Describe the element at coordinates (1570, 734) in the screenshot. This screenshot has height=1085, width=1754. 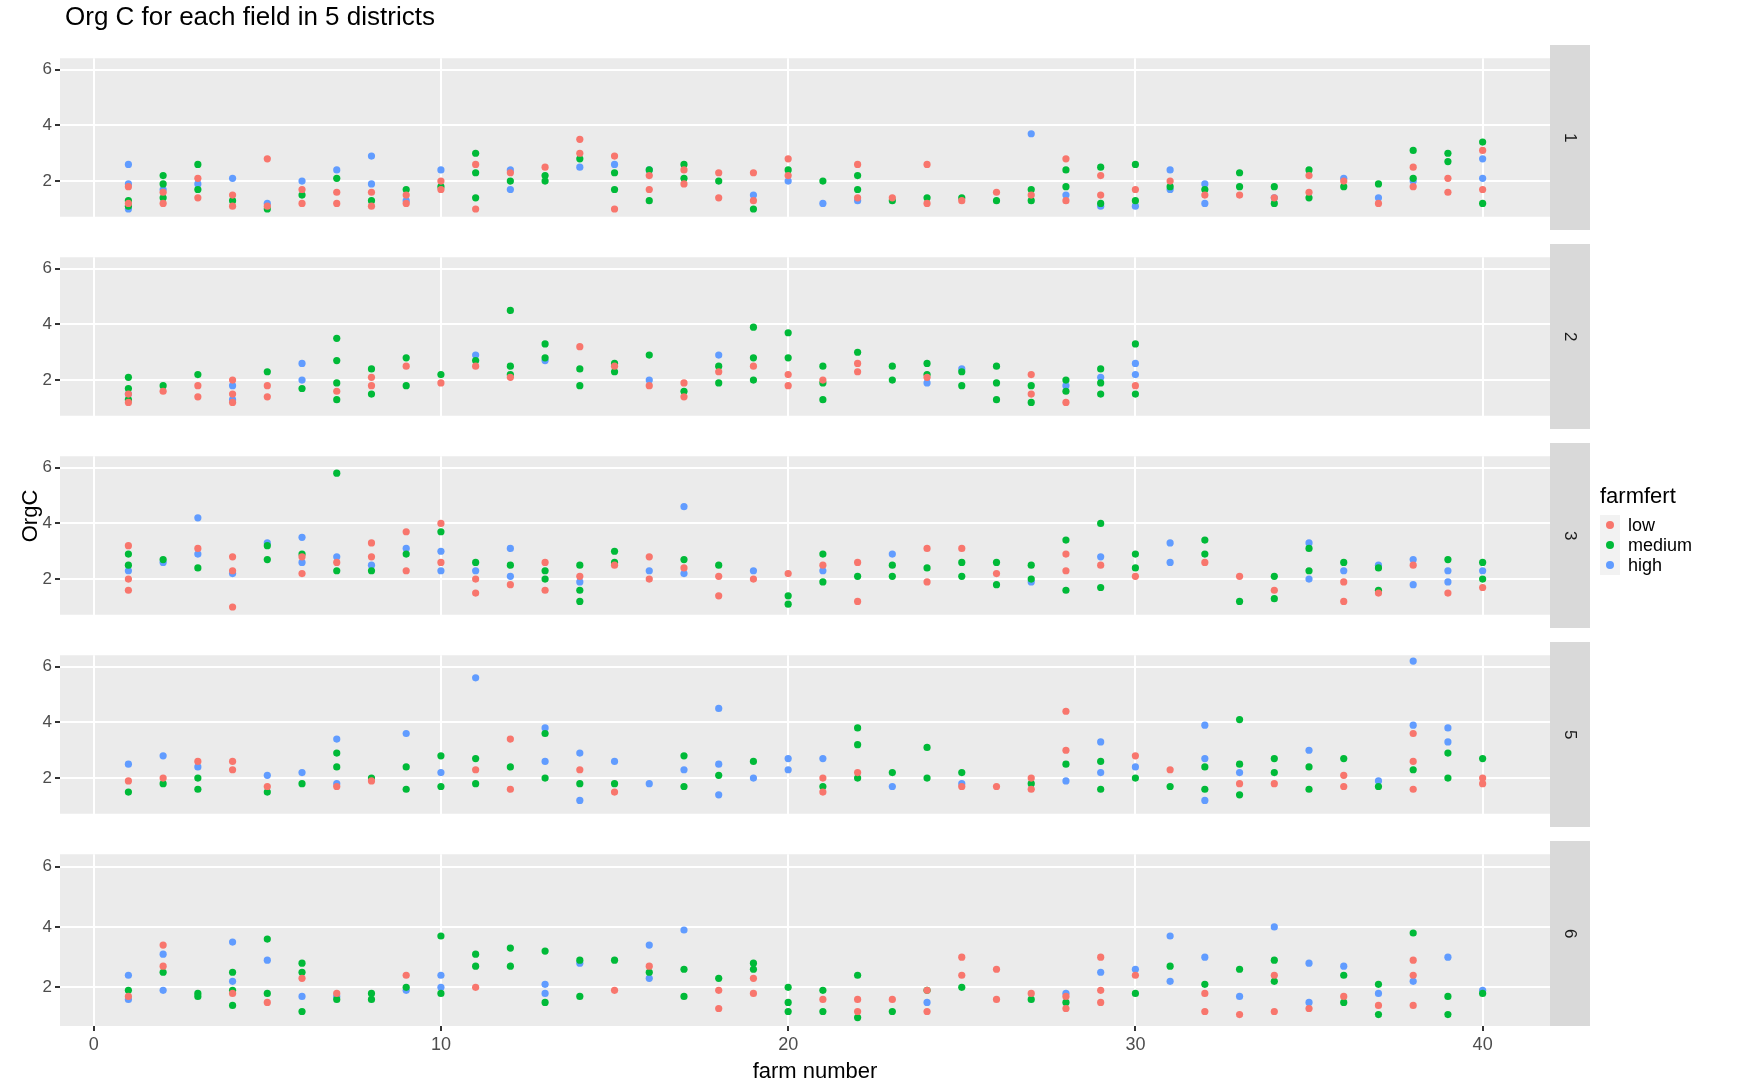
I see `text: 5` at that location.